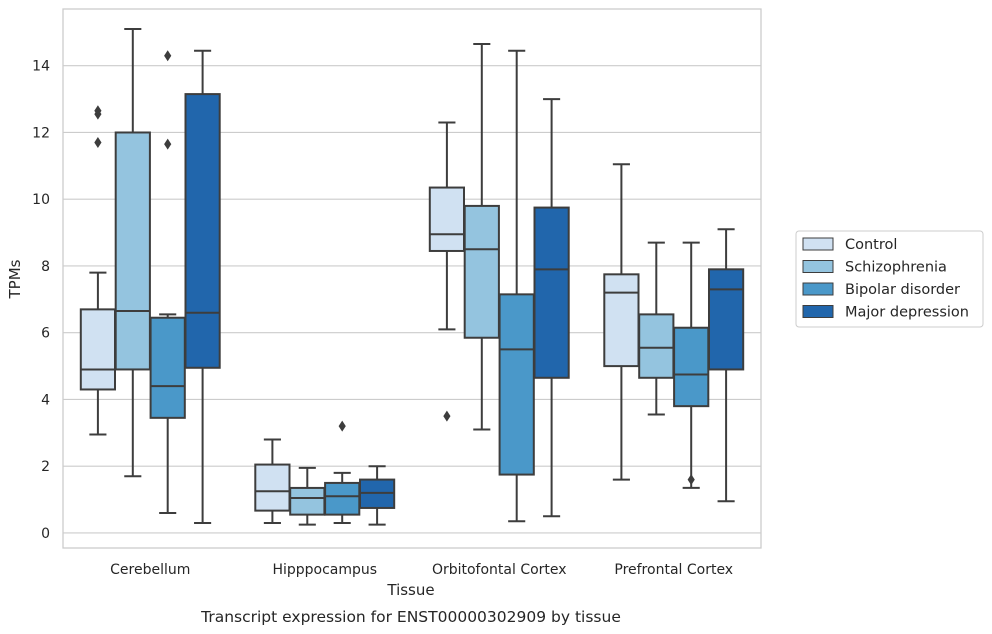 Image resolution: width=992 pixels, height=634 pixels. What do you see at coordinates (902, 290) in the screenshot?
I see `legend-label: Bipolar disorder` at bounding box center [902, 290].